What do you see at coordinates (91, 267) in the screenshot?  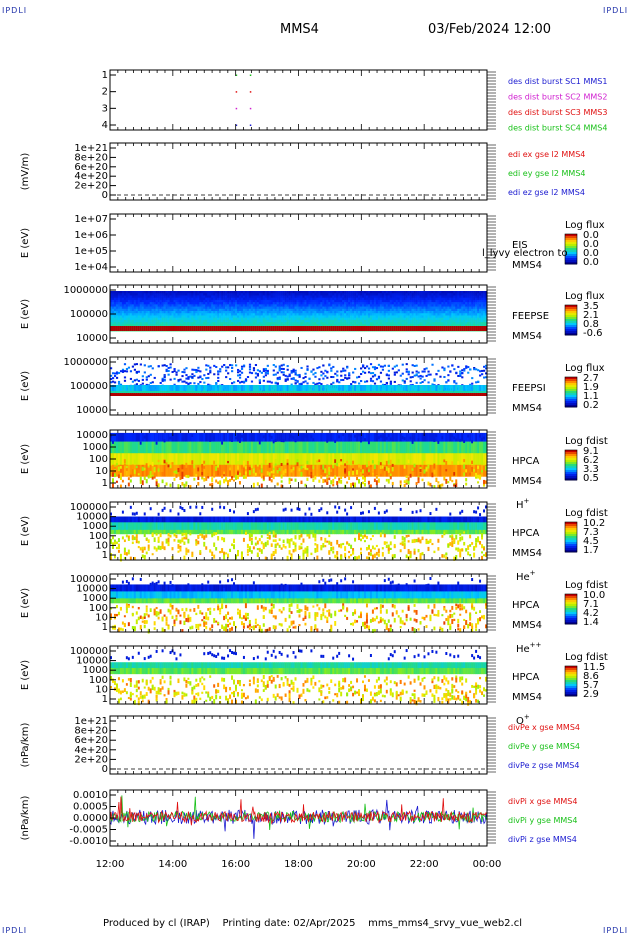 I see `y-tick-label: 1e+04` at bounding box center [91, 267].